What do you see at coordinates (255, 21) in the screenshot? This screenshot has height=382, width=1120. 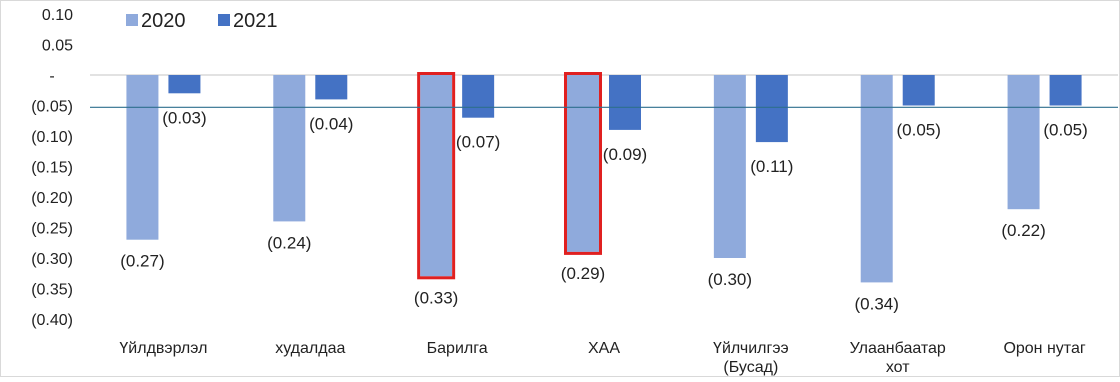 I see `legend-label: 2021` at bounding box center [255, 21].